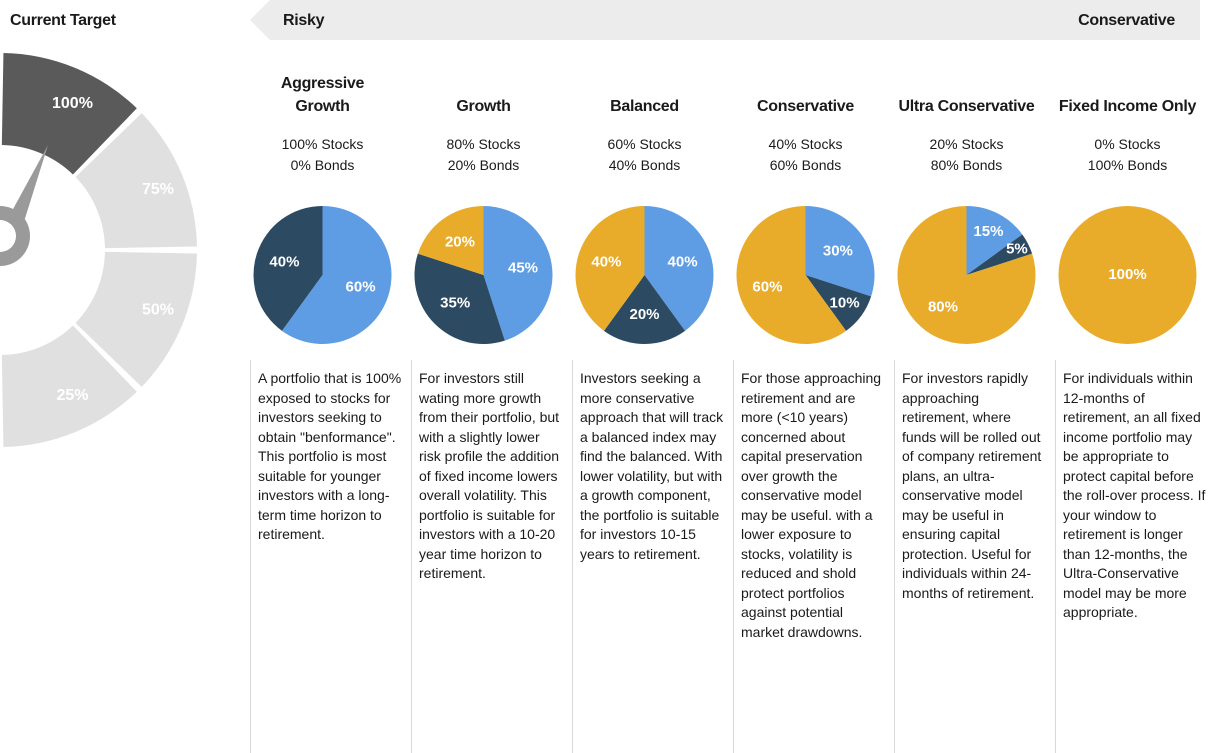 Image resolution: width=1208 pixels, height=753 pixels. I want to click on gauge-label: 75%, so click(158, 189).